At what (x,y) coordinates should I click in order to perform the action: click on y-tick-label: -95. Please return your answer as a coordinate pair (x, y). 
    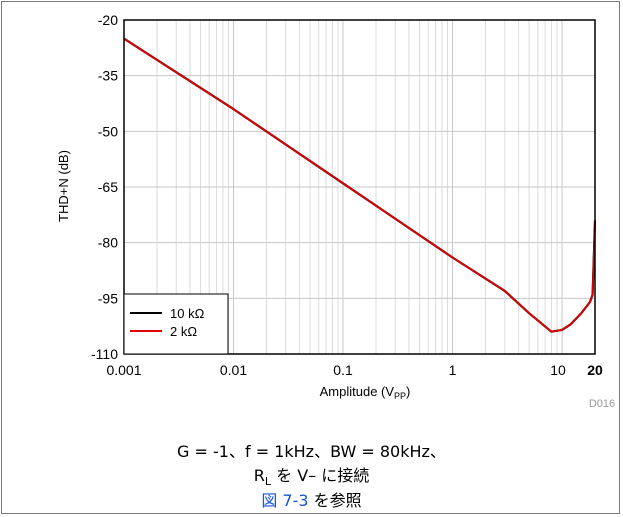
    Looking at the image, I should click on (108, 298).